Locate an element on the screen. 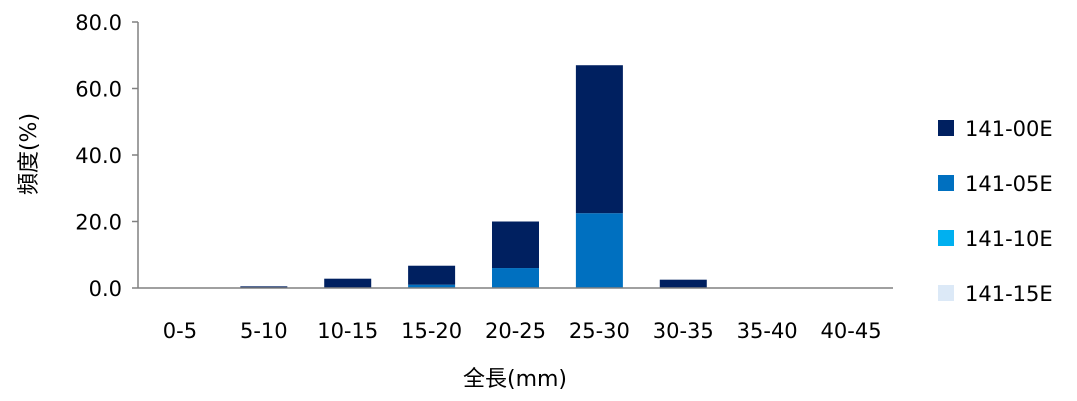 The width and height of the screenshot is (1077, 401). y-tick-label: 20.0 is located at coordinates (98, 223).